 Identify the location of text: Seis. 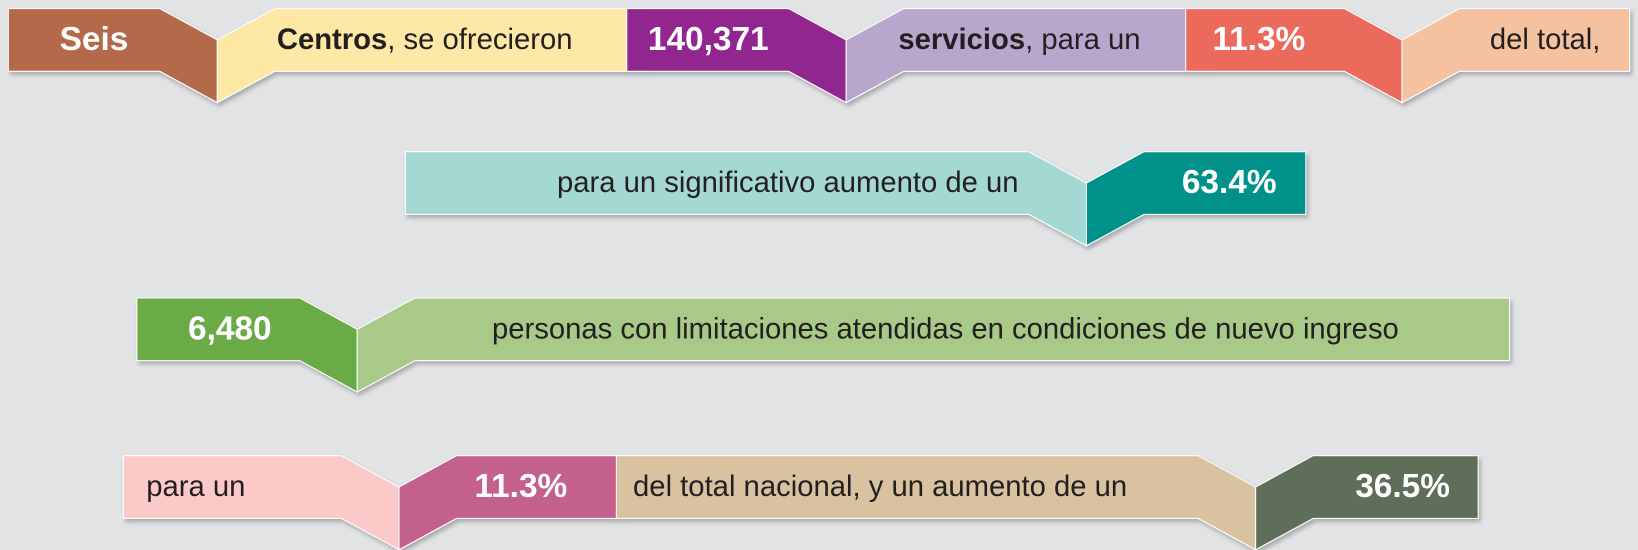
(94, 39).